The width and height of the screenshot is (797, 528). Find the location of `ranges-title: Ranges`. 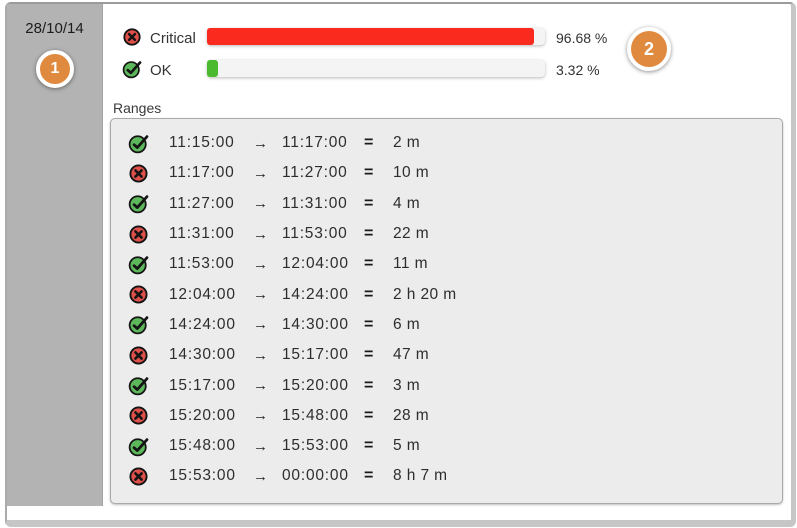

ranges-title: Ranges is located at coordinates (137, 108).